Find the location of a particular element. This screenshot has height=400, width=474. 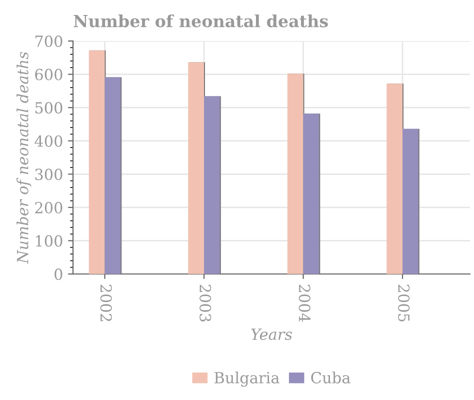

x-tick-label: 2003 is located at coordinates (206, 303).